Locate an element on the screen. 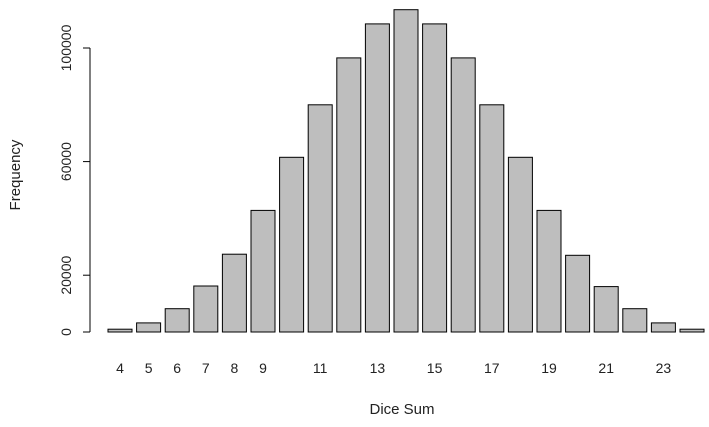 The image size is (709, 427). y-tick-label-100000: 100000 is located at coordinates (66, 47).